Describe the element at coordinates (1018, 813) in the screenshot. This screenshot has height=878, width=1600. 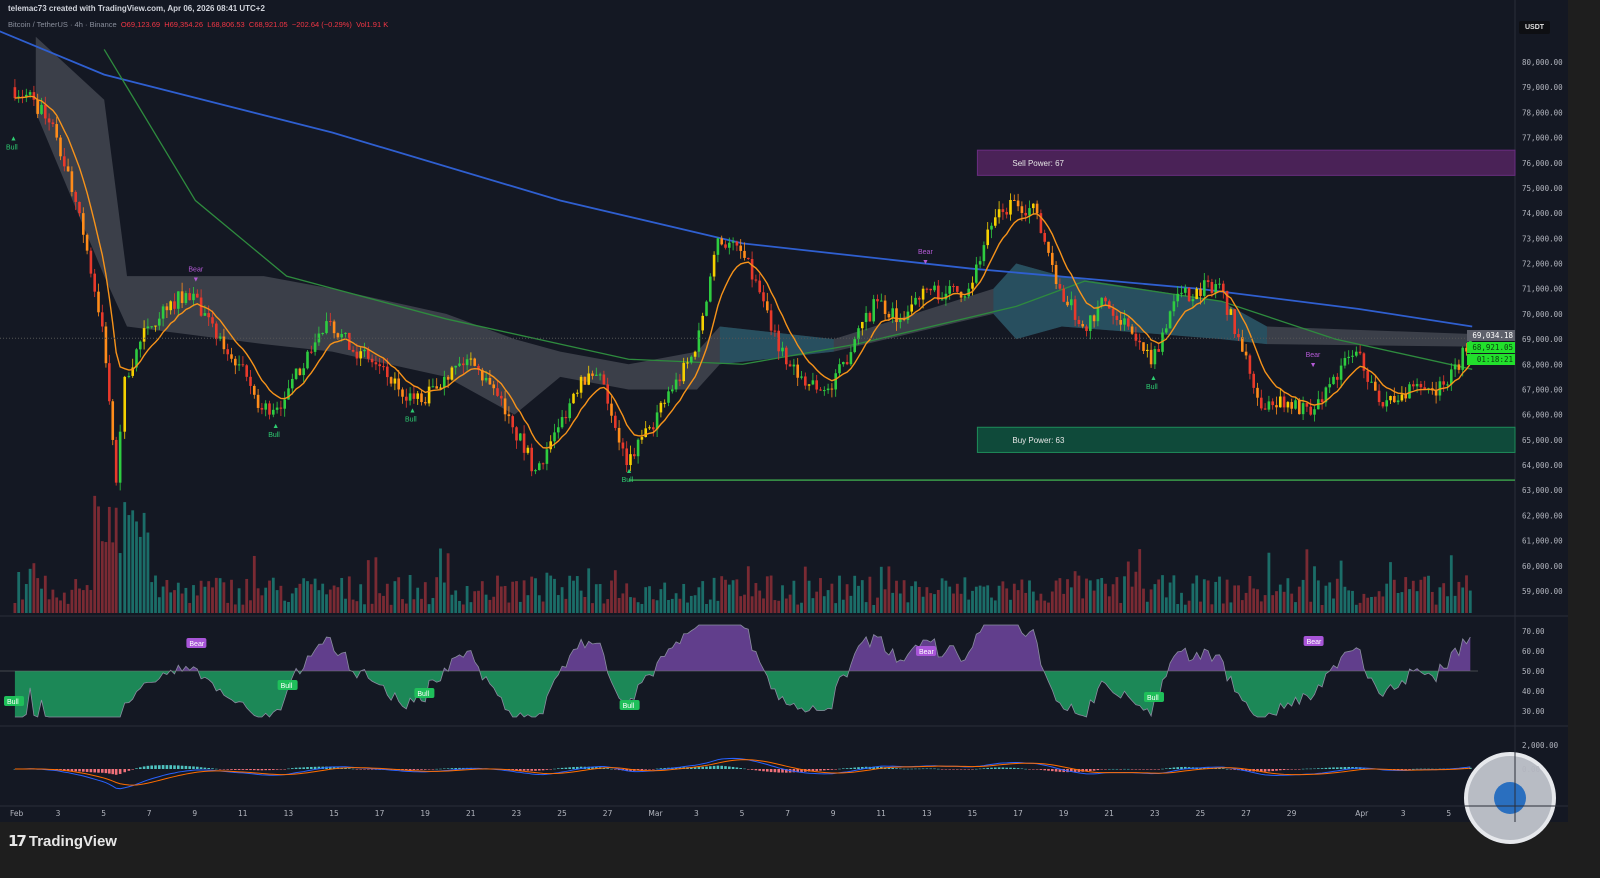
I see `time-tick-label: 17` at that location.